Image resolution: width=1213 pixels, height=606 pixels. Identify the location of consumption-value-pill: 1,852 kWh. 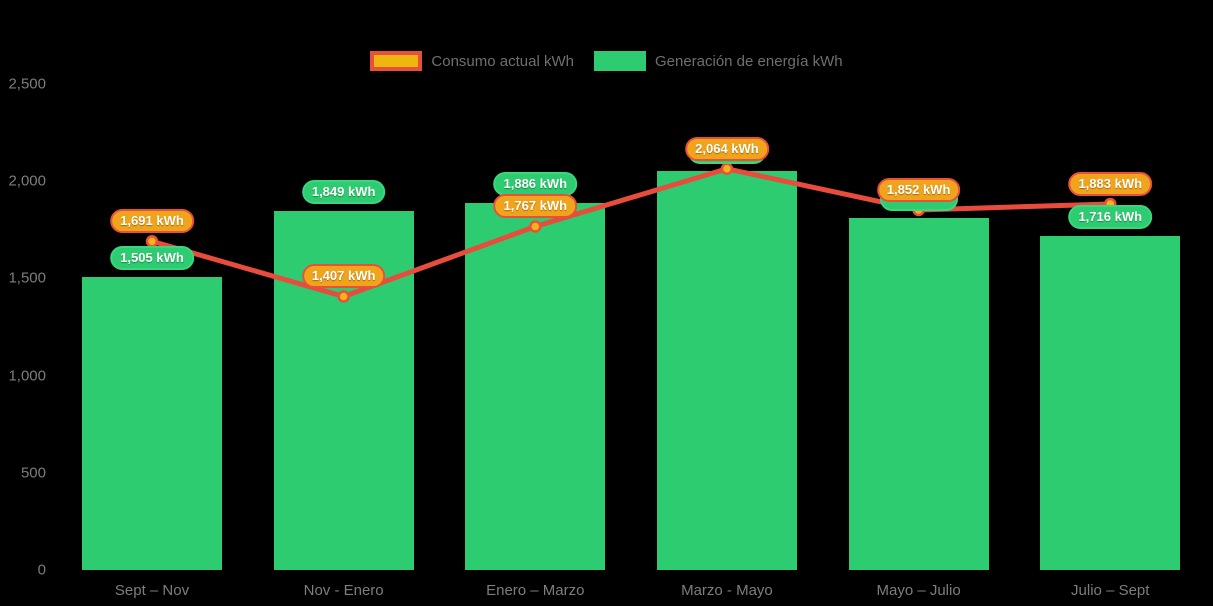
(918, 189).